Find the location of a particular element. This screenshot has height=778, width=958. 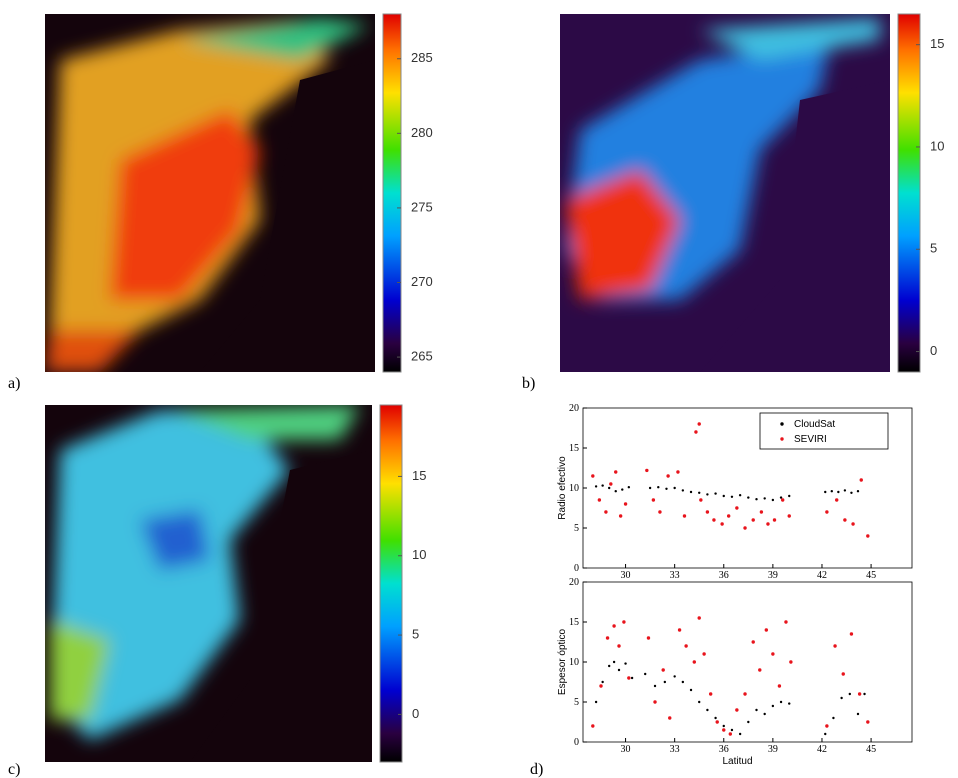

colorbar-tick-label: 265 is located at coordinates (422, 356).